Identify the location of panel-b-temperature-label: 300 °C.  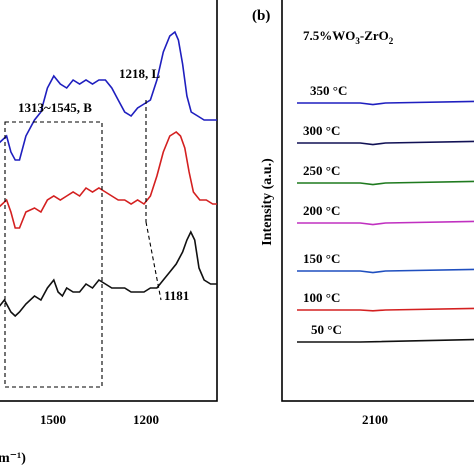
(321, 130).